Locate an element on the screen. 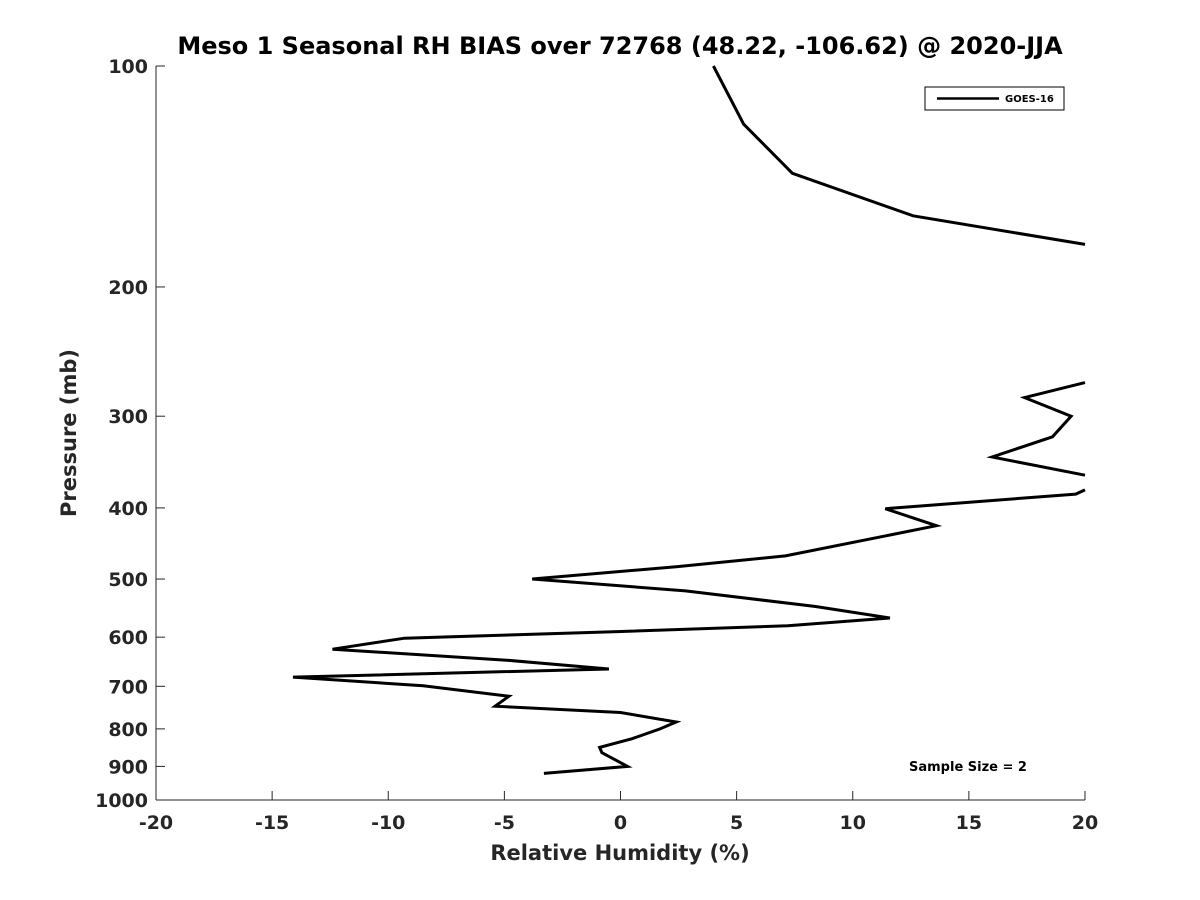 Image resolution: width=1200 pixels, height=900 pixels. x-axis: -20 -15 -10 -5 0 5 10 15 20 is located at coordinates (618, 812).